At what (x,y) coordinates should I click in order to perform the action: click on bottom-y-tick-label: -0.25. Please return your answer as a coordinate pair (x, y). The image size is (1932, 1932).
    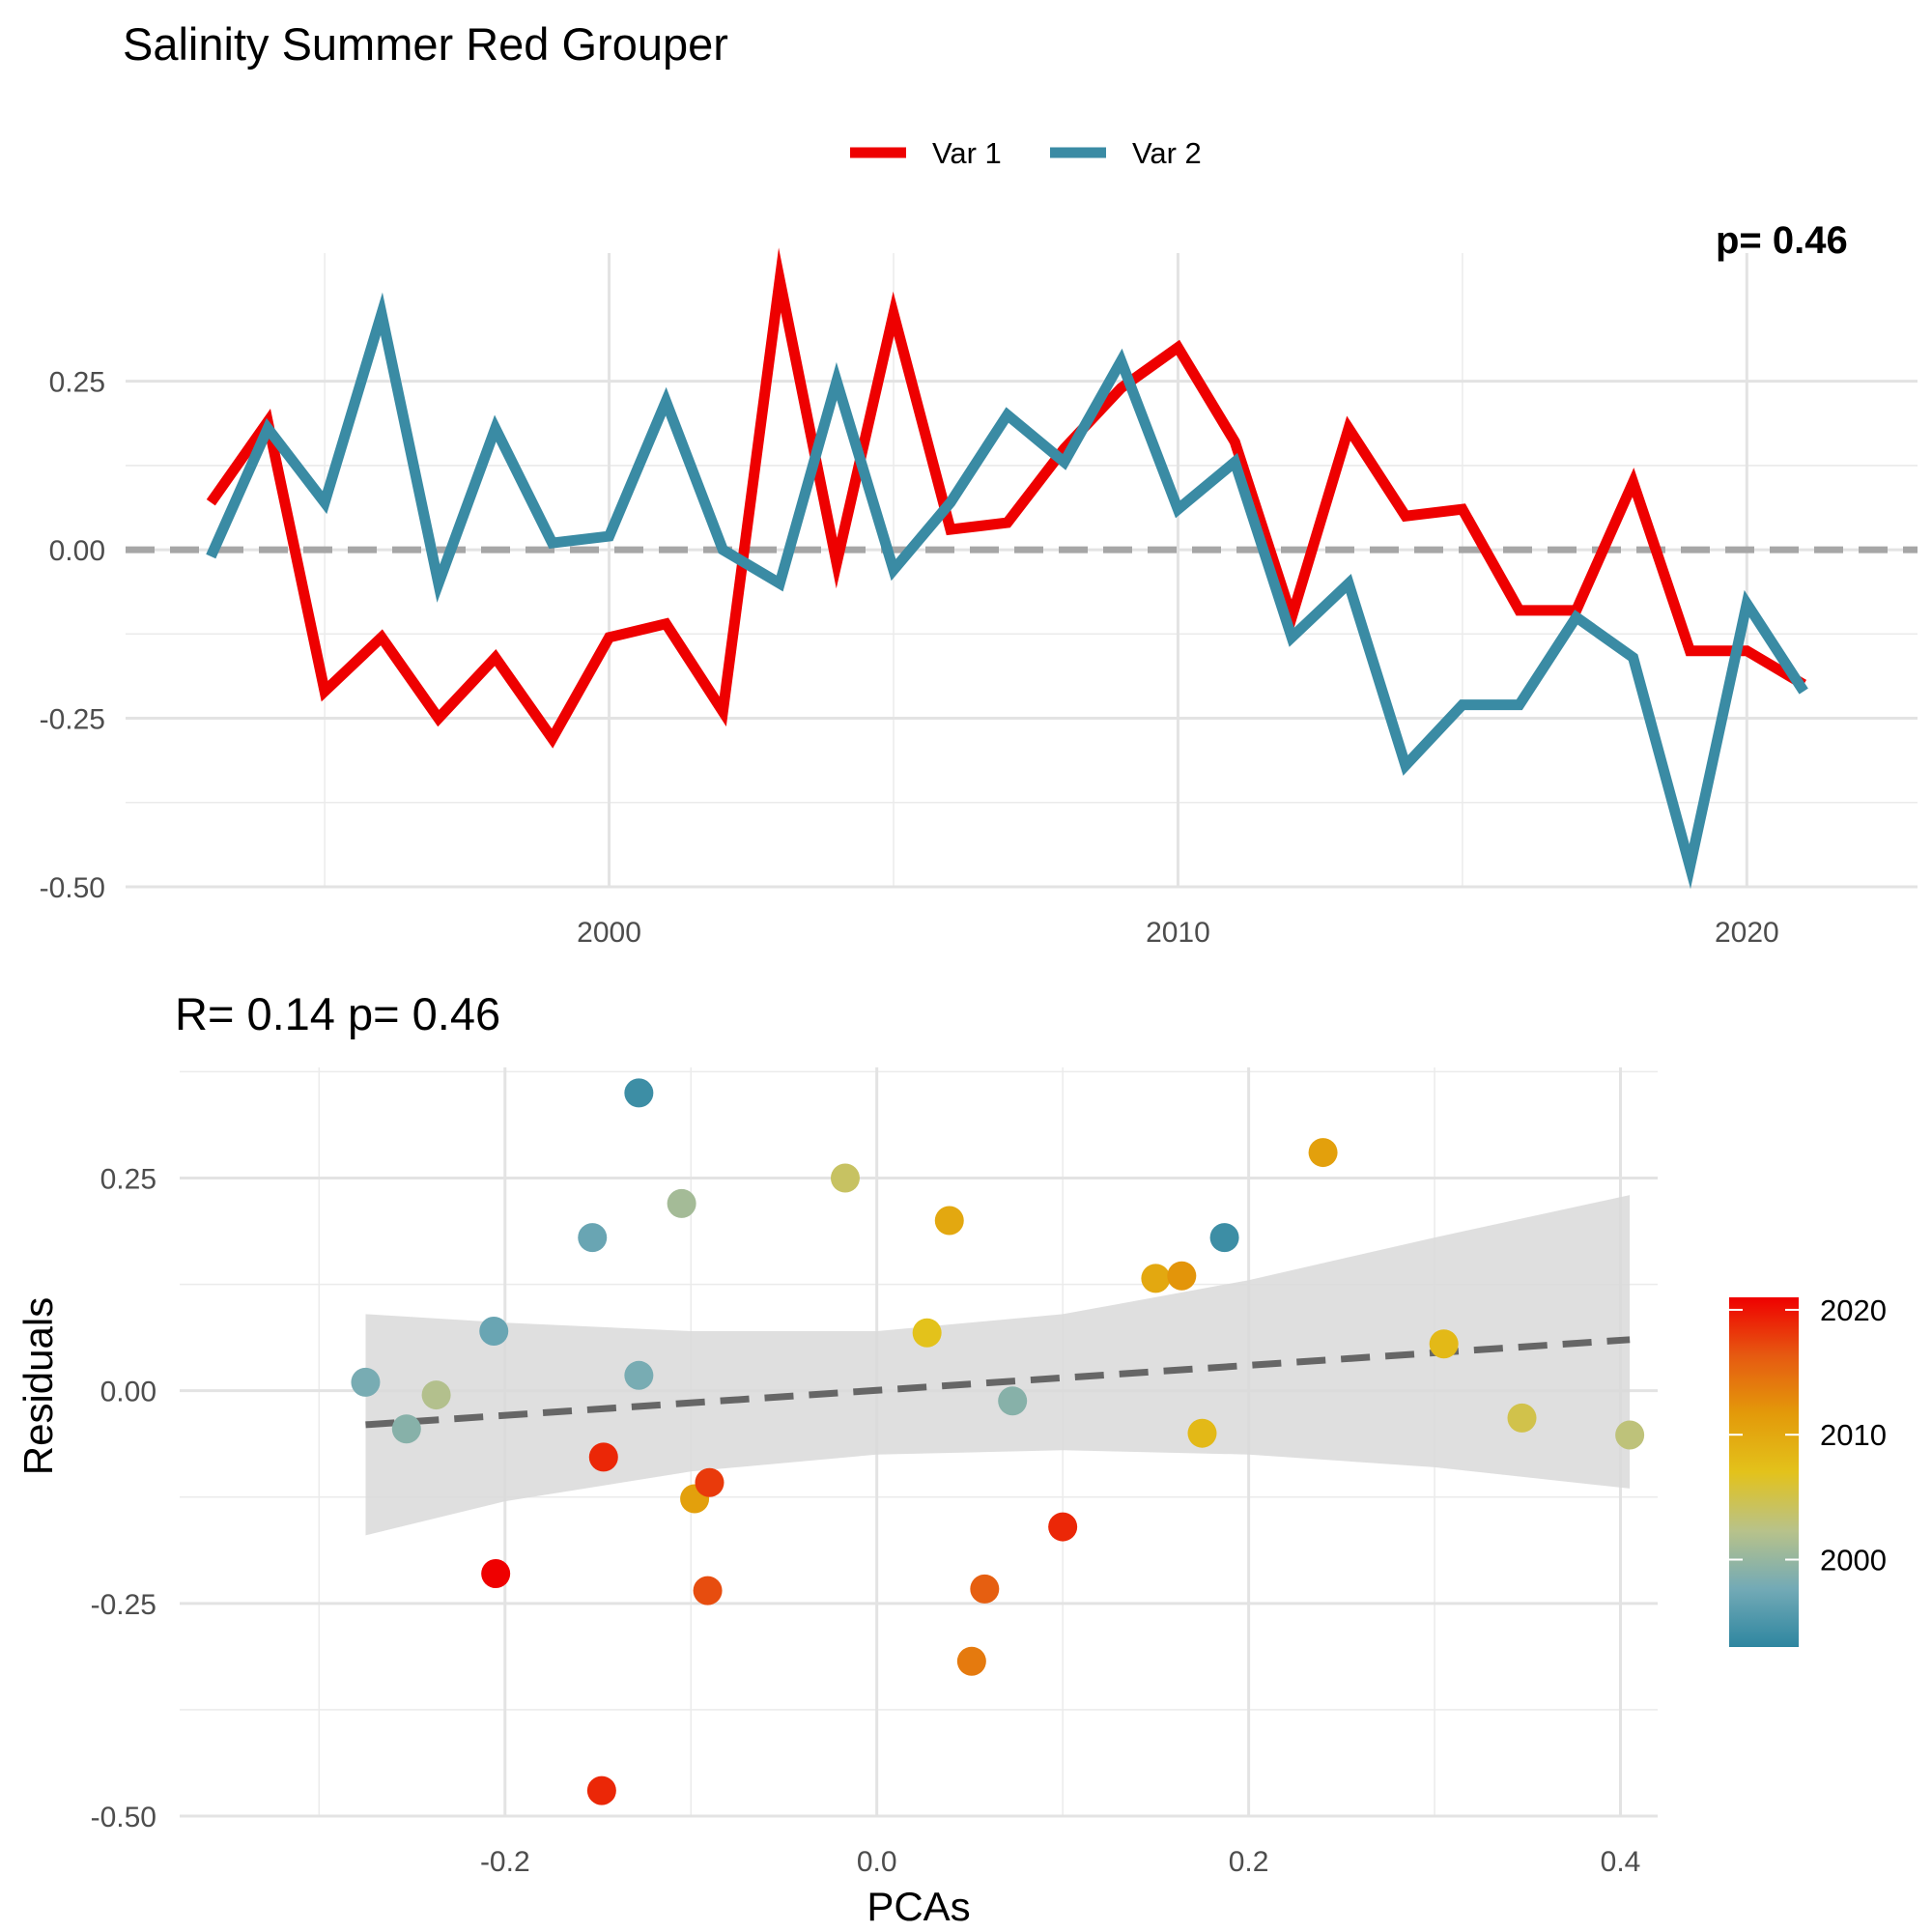
    Looking at the image, I should click on (123, 1605).